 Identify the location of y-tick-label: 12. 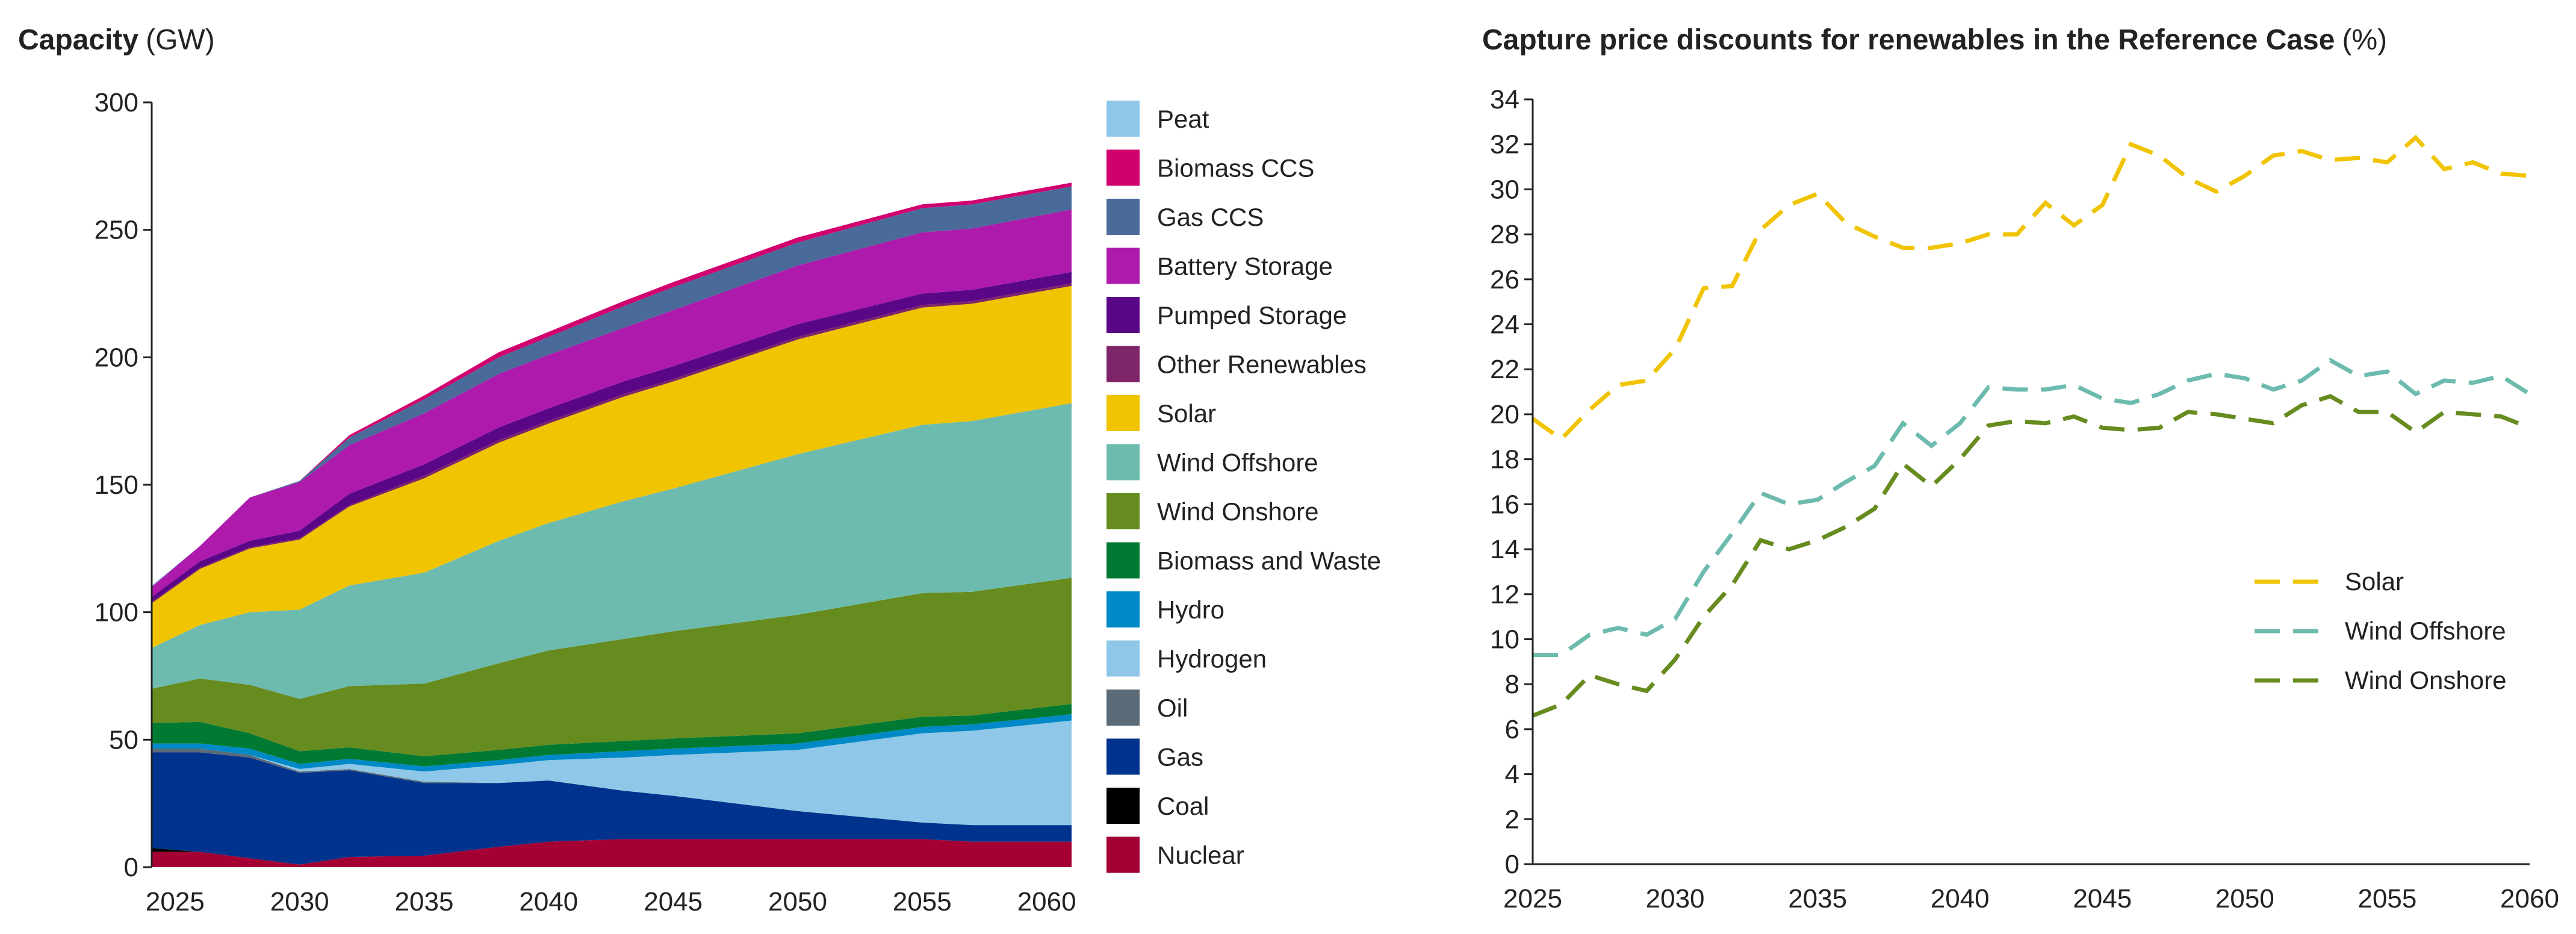
(1504, 595).